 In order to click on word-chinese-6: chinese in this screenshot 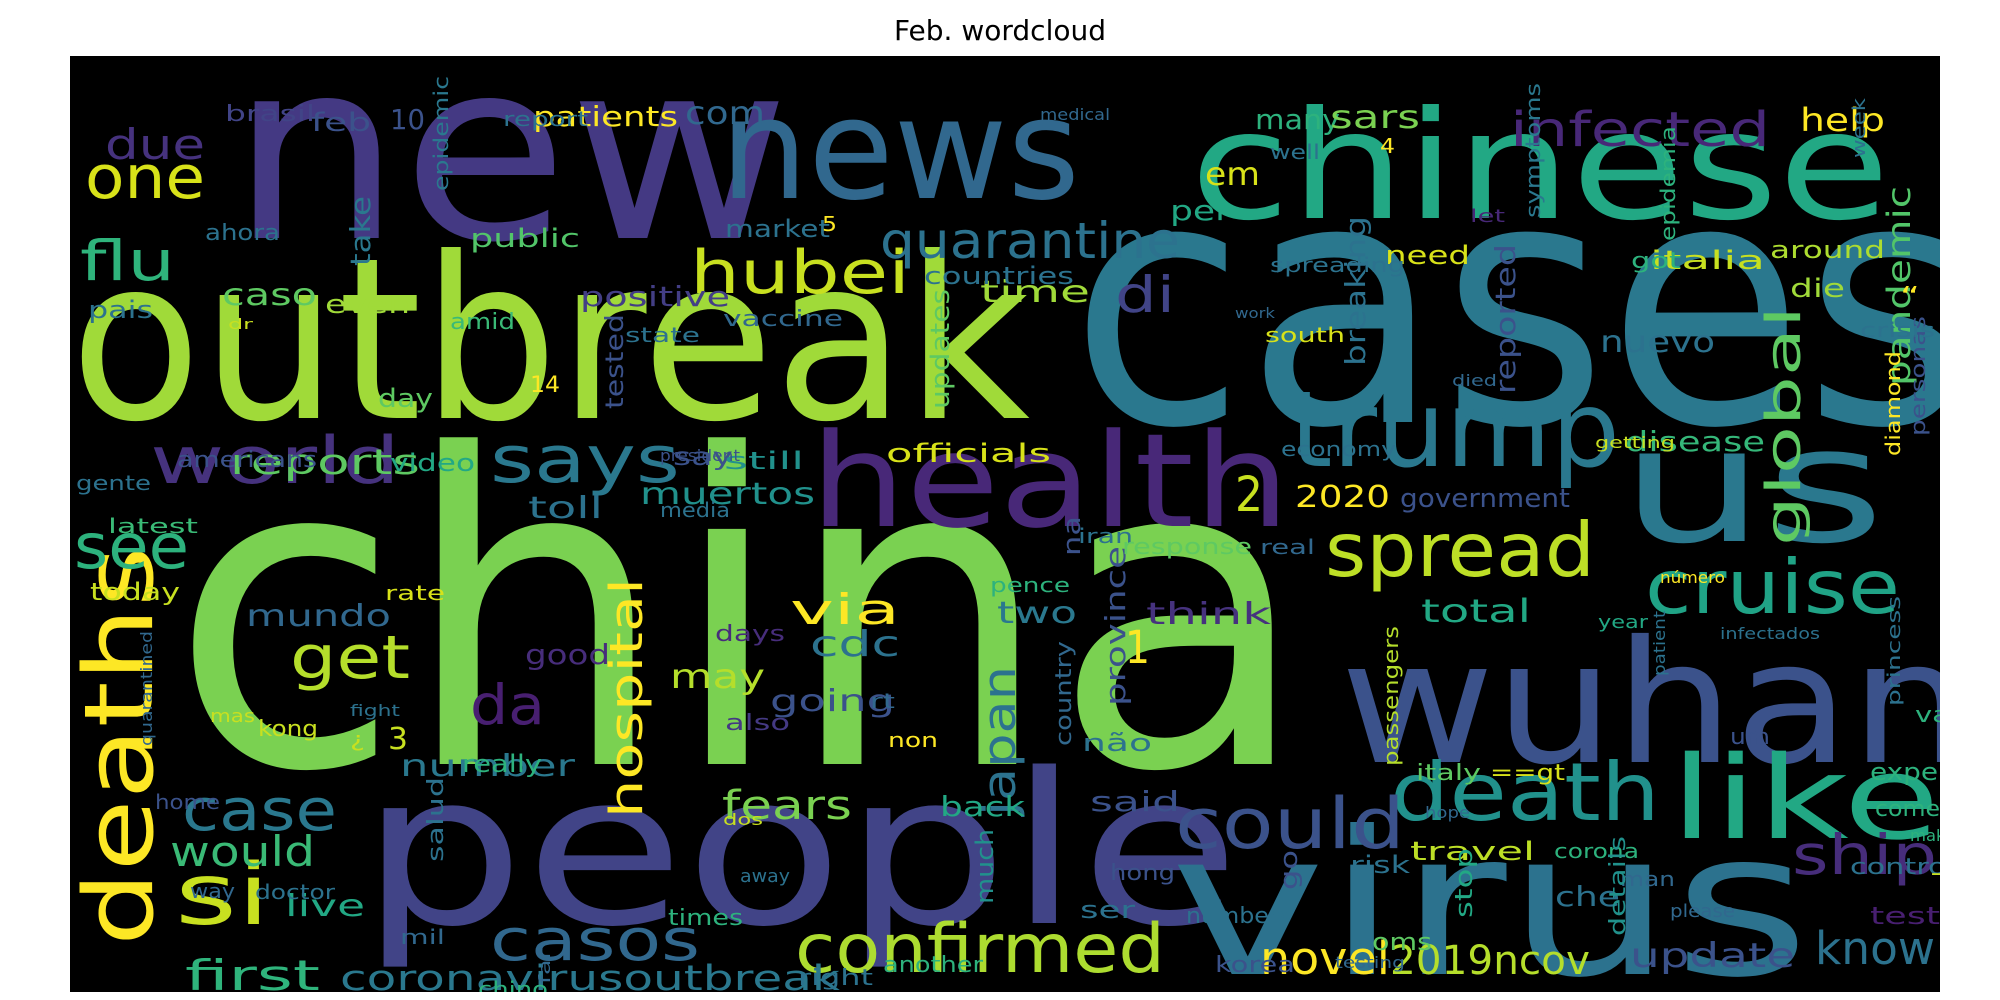, I will do `click(1540, 167)`.